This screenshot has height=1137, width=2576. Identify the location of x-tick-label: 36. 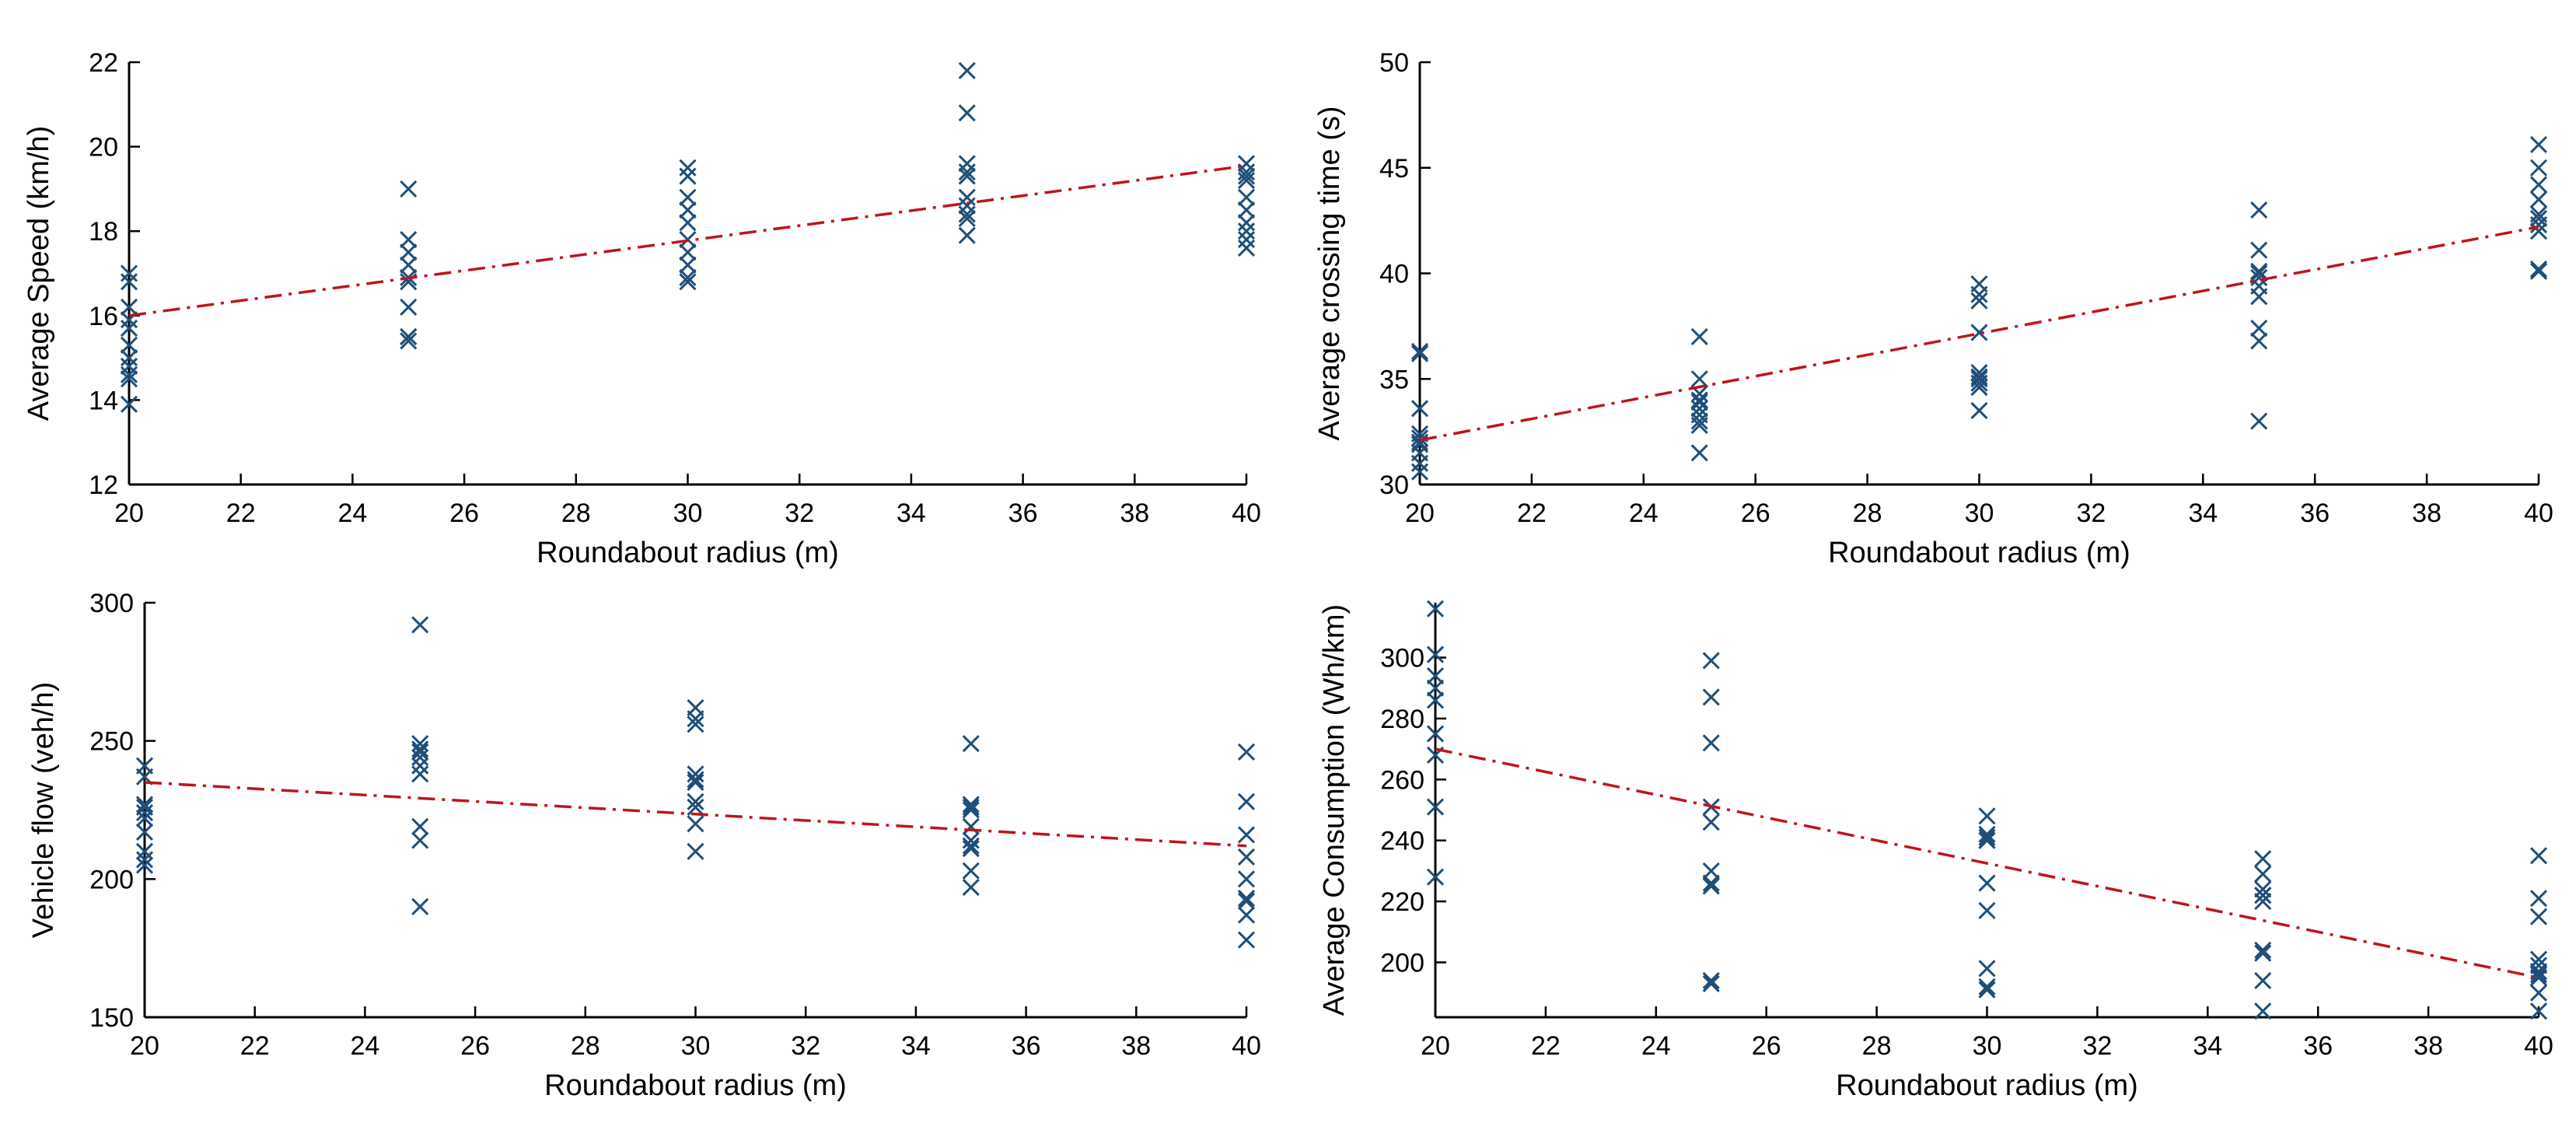
(1026, 1046).